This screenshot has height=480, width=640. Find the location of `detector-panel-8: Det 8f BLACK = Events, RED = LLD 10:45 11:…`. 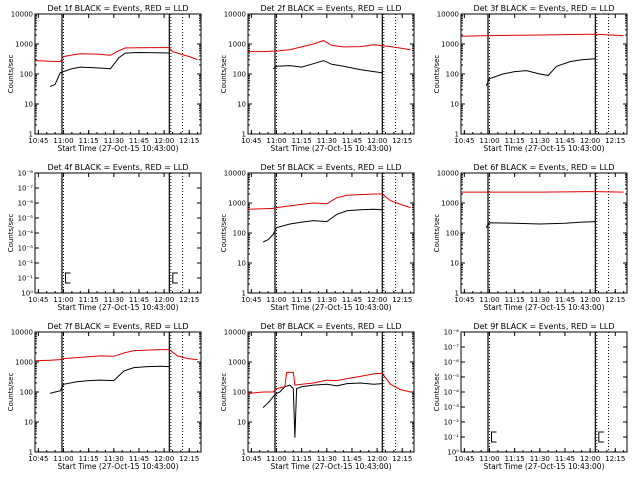

detector-panel-8: Det 8f BLACK = Events, RED = LLD 10:45 11:… is located at coordinates (317, 396).